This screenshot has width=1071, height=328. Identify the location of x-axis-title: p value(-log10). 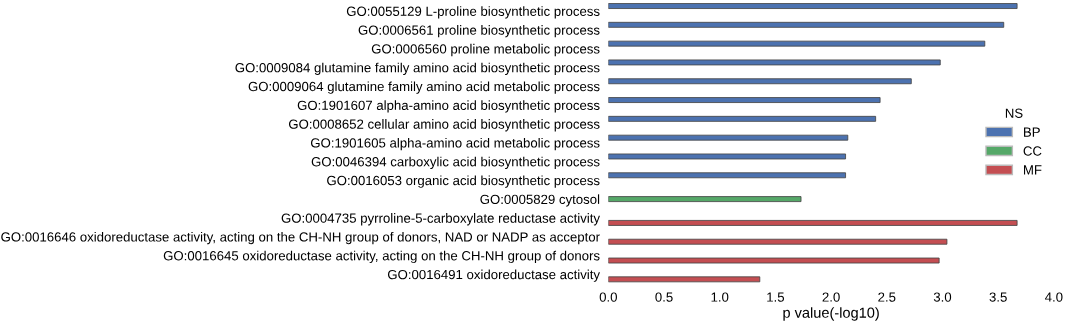
(831, 314).